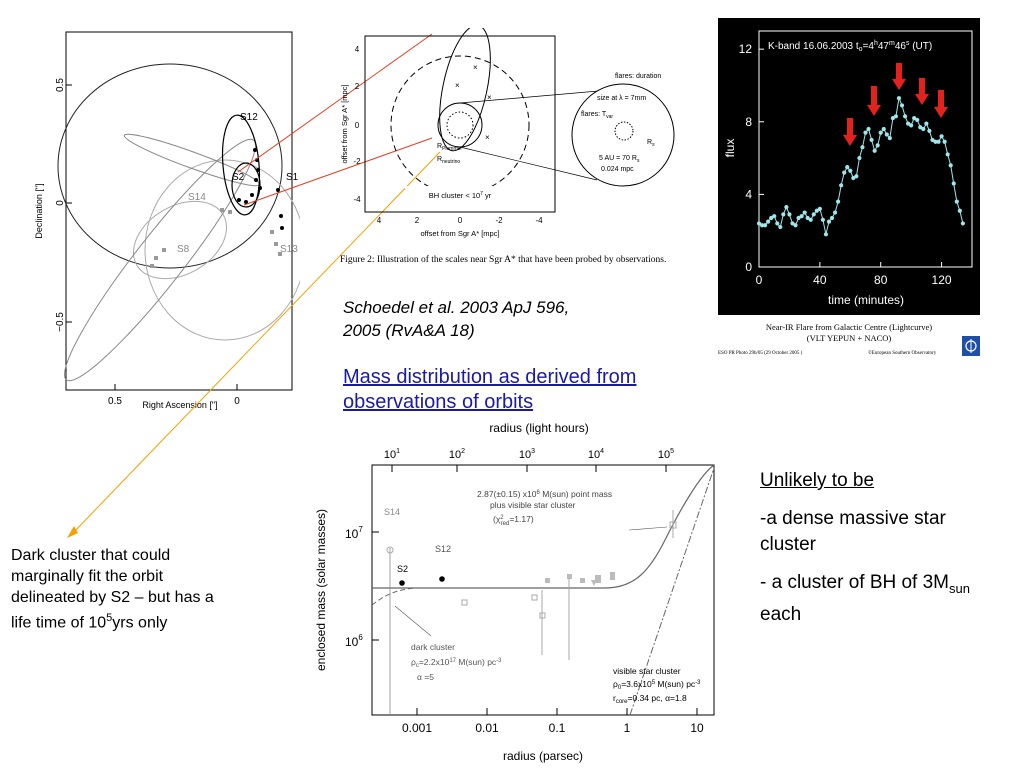  What do you see at coordinates (672, 591) in the screenshot?
I see `visible-cluster-curve` at bounding box center [672, 591].